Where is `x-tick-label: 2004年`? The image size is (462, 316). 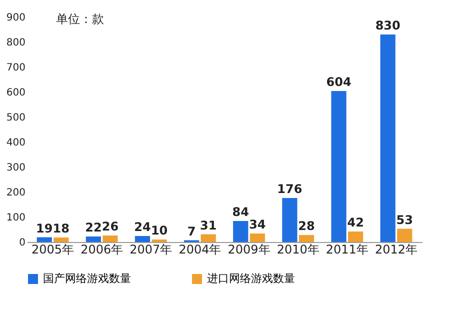
x-tick-label: 2004年 is located at coordinates (200, 249).